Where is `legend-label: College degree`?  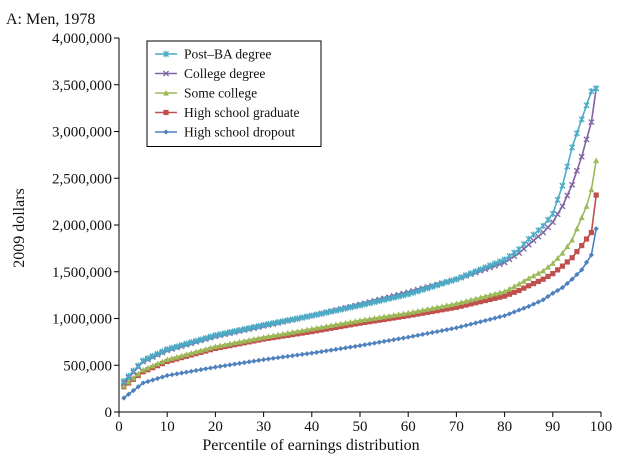 legend-label: College degree is located at coordinates (224, 73).